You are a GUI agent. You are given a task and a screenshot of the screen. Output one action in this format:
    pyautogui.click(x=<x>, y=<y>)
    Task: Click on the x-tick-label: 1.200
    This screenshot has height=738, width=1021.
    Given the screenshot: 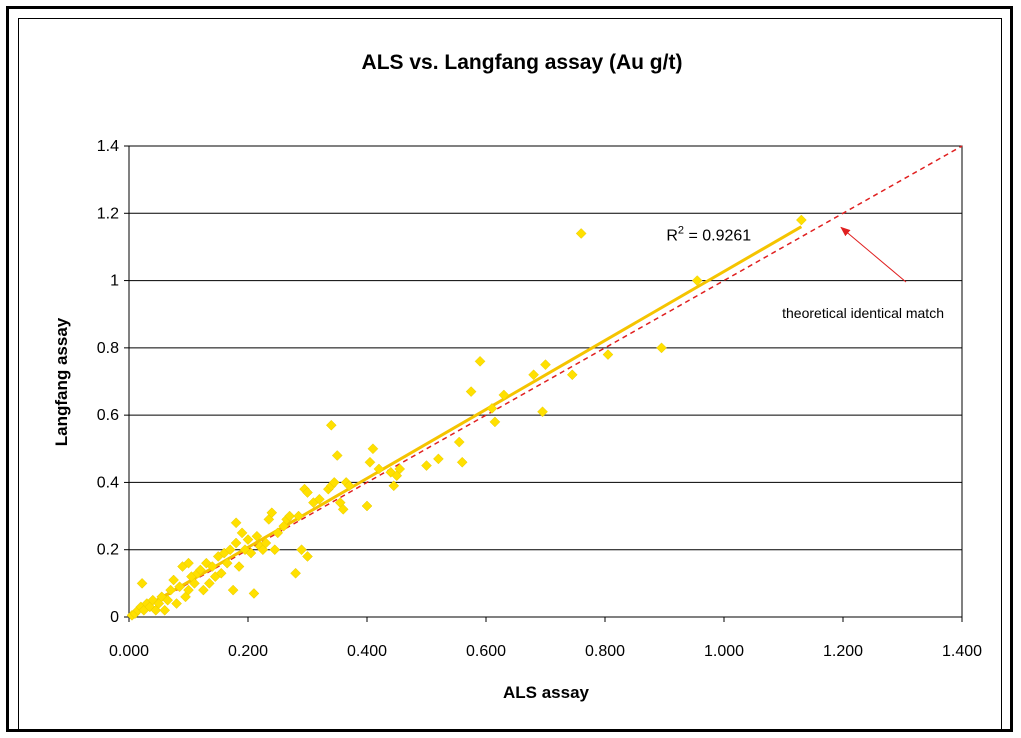 What is the action you would take?
    pyautogui.click(x=843, y=651)
    